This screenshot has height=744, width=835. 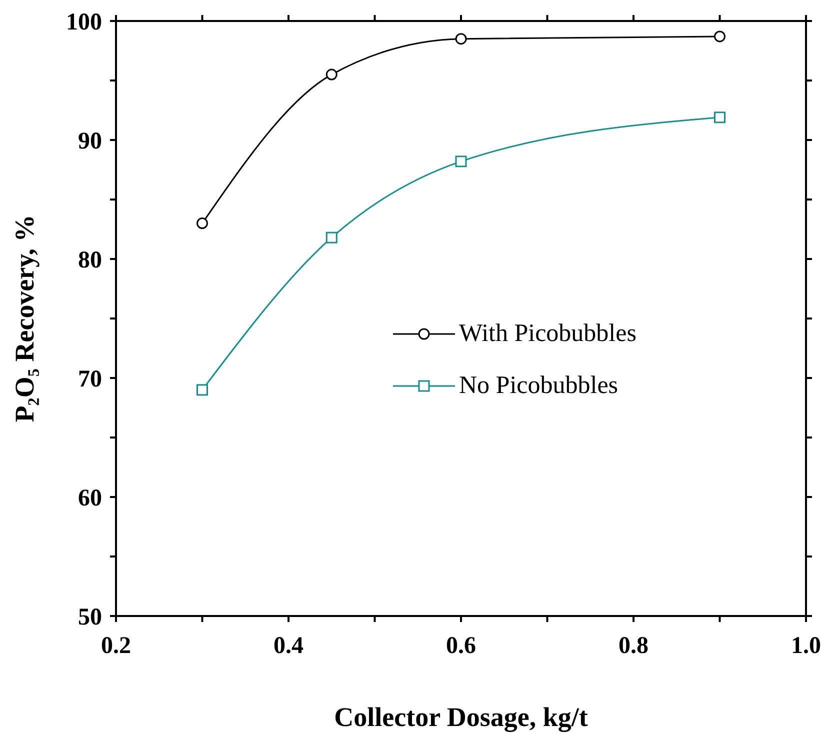 What do you see at coordinates (633, 646) in the screenshot?
I see `x-tick-label: 0.8` at bounding box center [633, 646].